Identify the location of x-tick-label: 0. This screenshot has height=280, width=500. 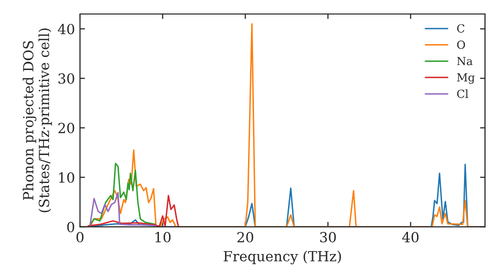
(80, 237).